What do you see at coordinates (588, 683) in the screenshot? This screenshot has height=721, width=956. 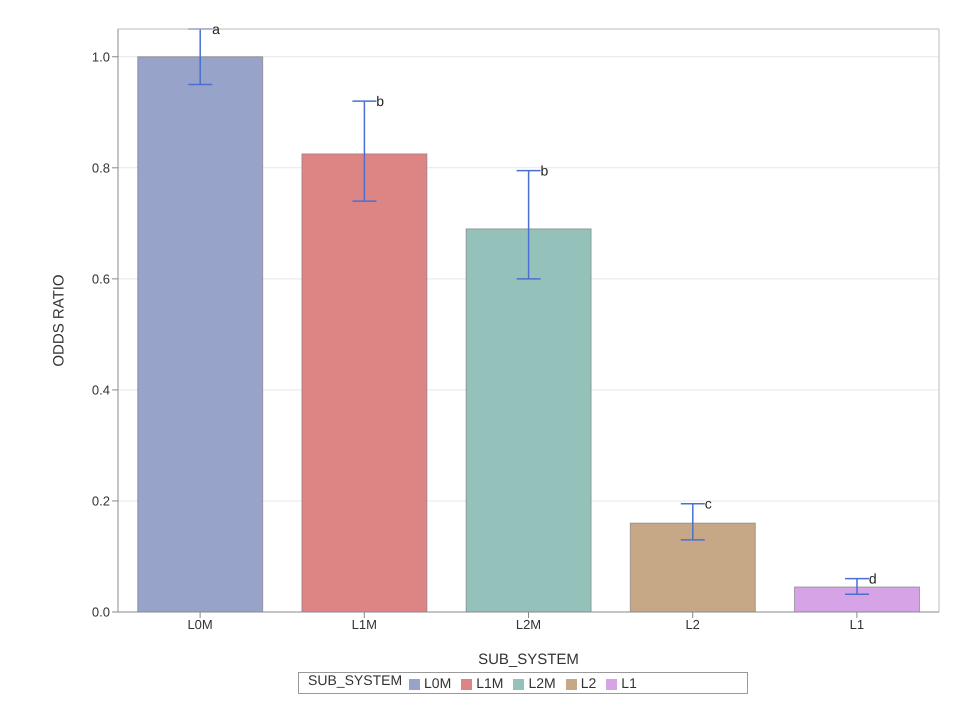 I see `legend-label: L2` at bounding box center [588, 683].